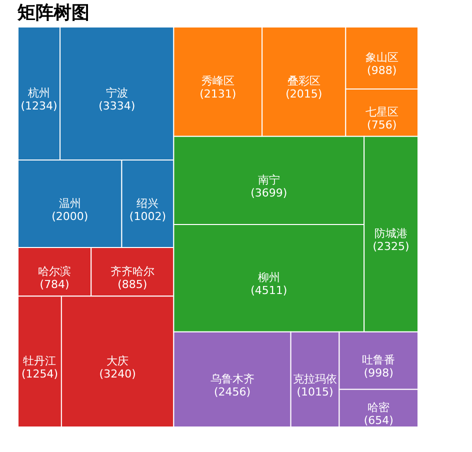 The height and width of the screenshot is (452, 472). I want to click on data-label: (2131), so click(218, 94).